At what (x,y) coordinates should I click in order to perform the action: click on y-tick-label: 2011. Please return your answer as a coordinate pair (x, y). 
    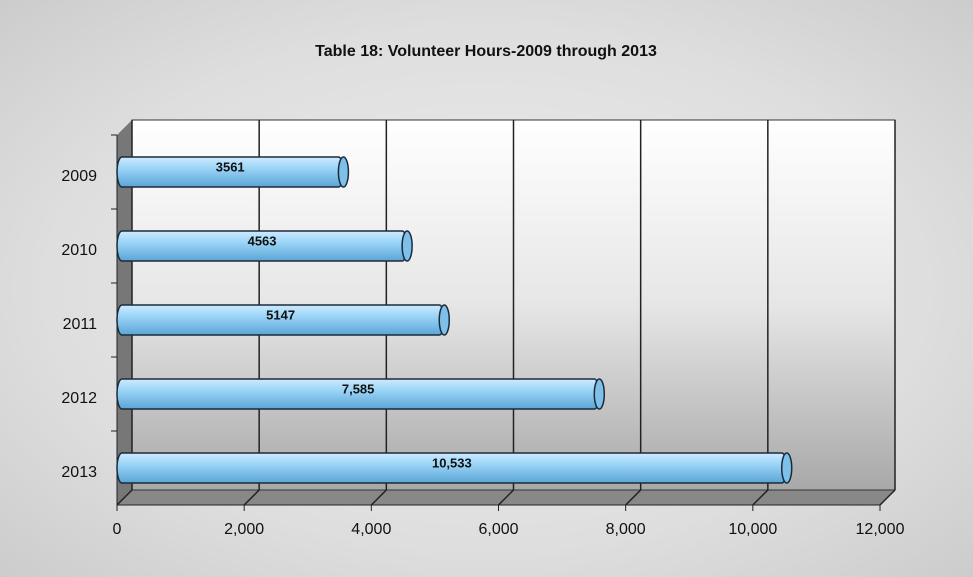
    Looking at the image, I should click on (80, 324).